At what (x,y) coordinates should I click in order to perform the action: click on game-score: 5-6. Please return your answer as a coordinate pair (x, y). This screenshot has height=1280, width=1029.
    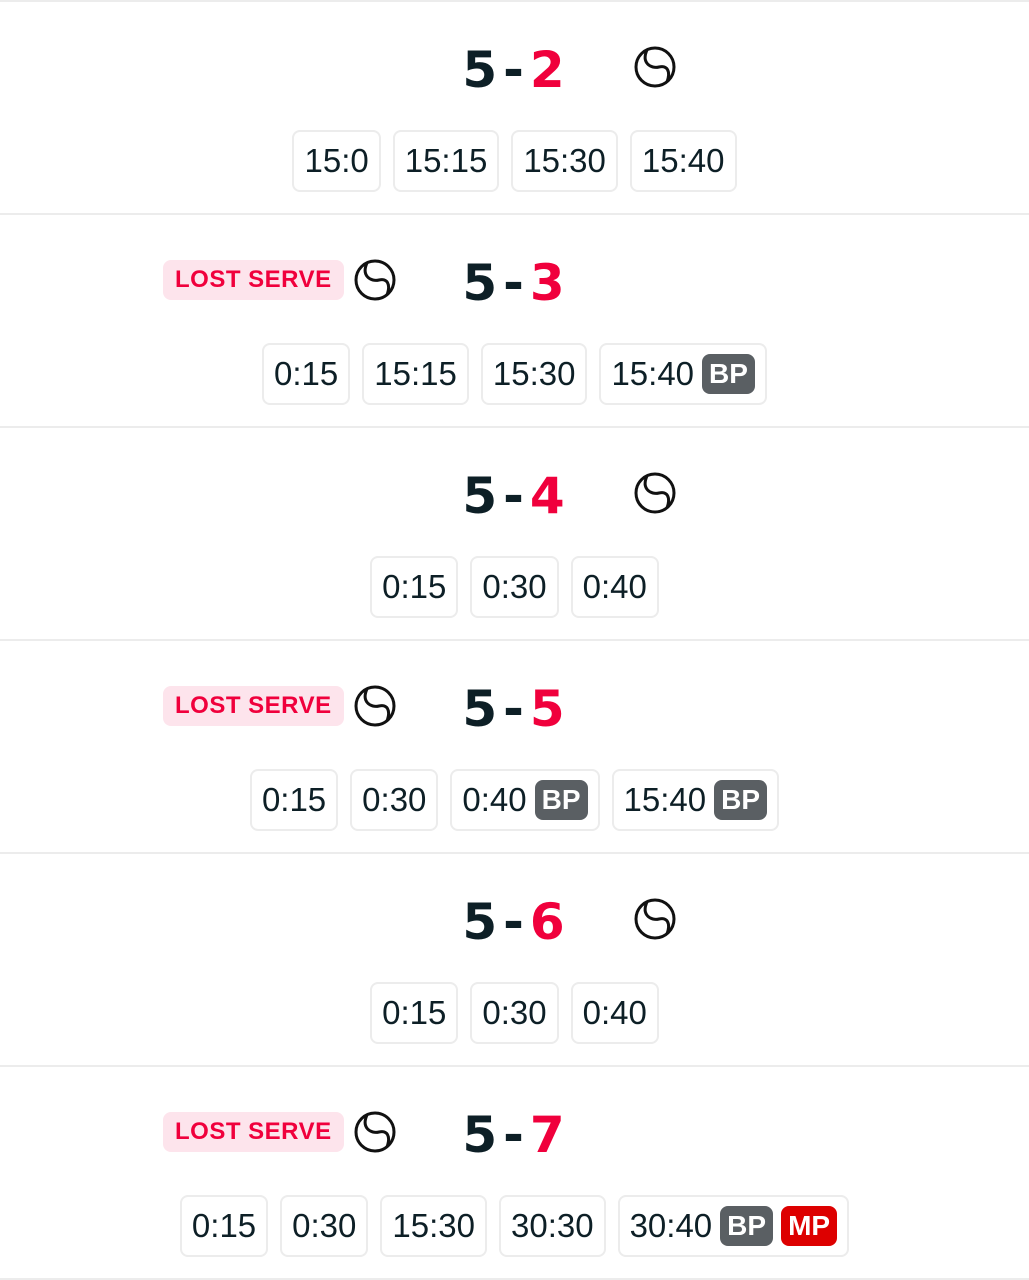
    Looking at the image, I should click on (514, 922).